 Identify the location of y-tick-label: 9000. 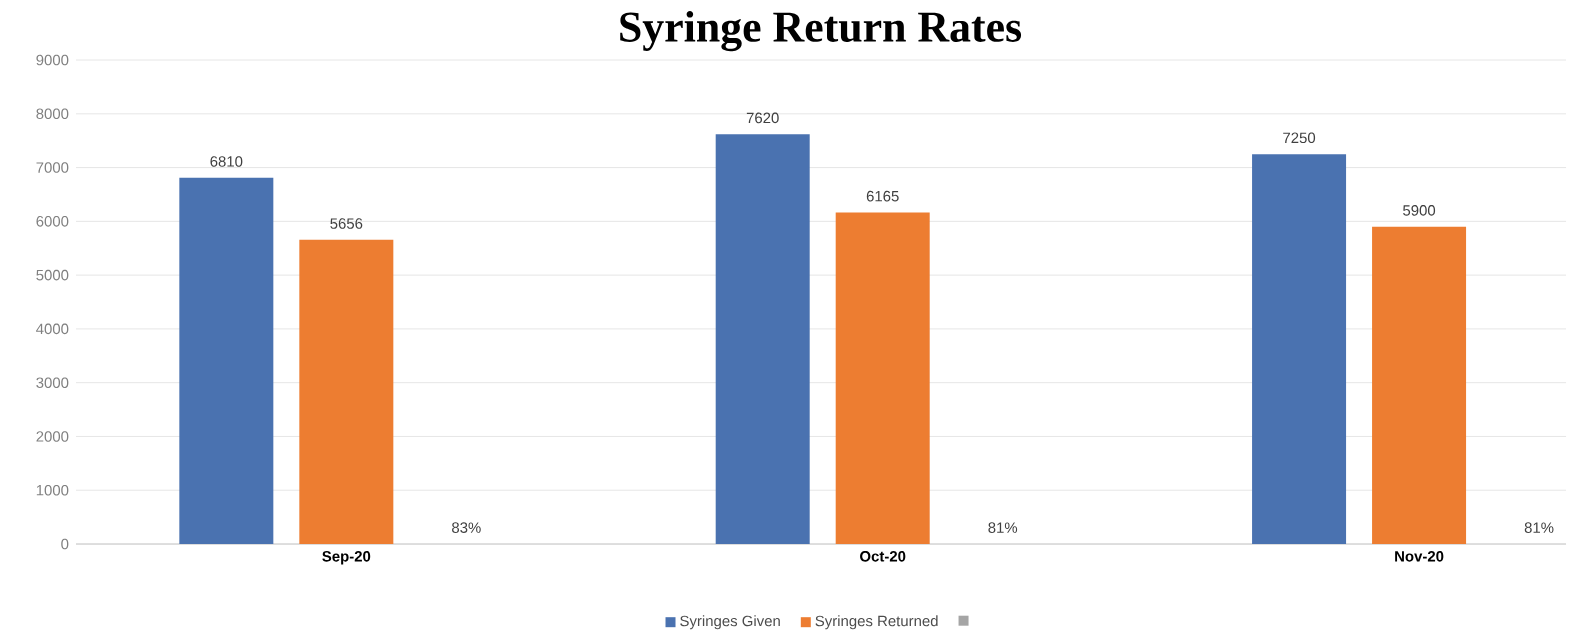
(52, 60).